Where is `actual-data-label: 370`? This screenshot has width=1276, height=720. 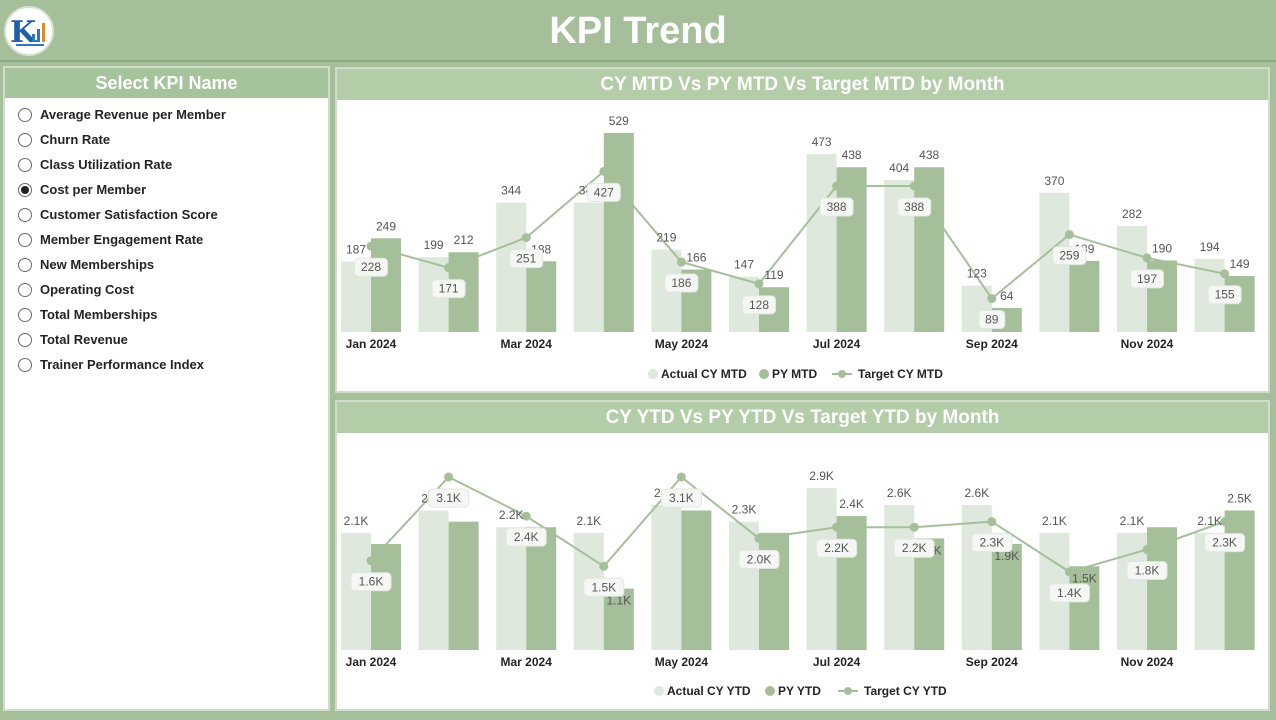 actual-data-label: 370 is located at coordinates (1054, 181).